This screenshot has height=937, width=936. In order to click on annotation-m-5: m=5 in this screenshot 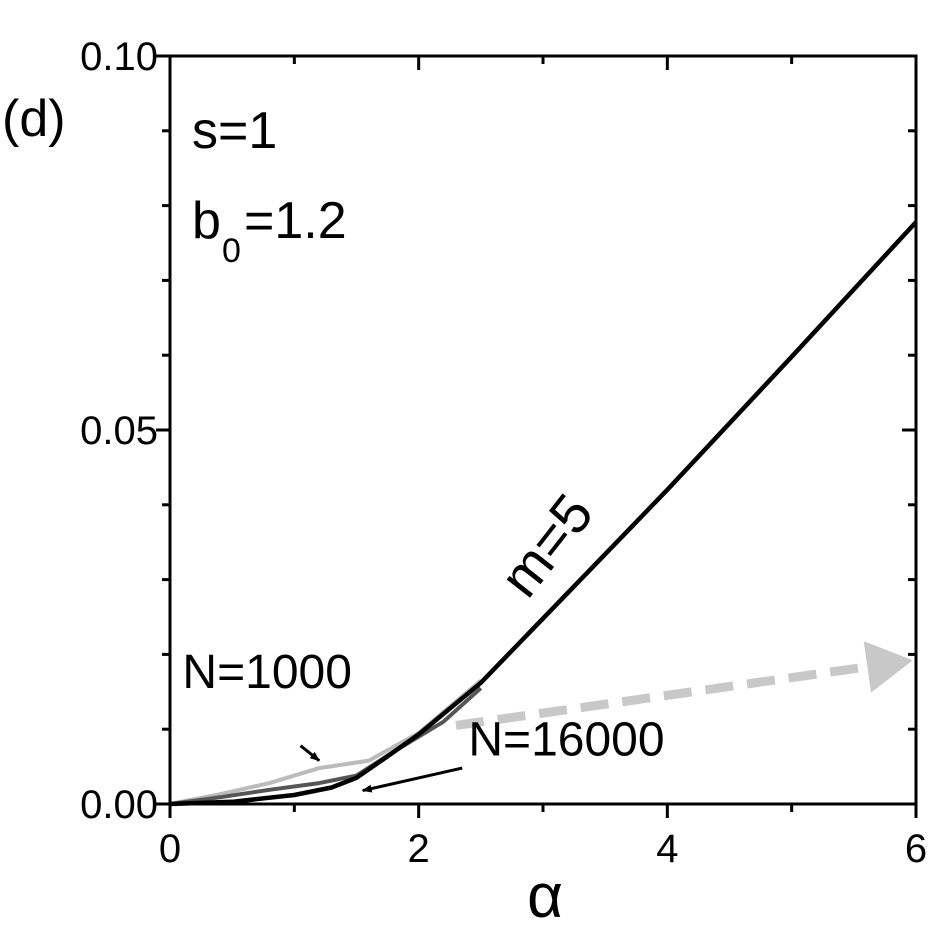, I will do `click(546, 545)`.